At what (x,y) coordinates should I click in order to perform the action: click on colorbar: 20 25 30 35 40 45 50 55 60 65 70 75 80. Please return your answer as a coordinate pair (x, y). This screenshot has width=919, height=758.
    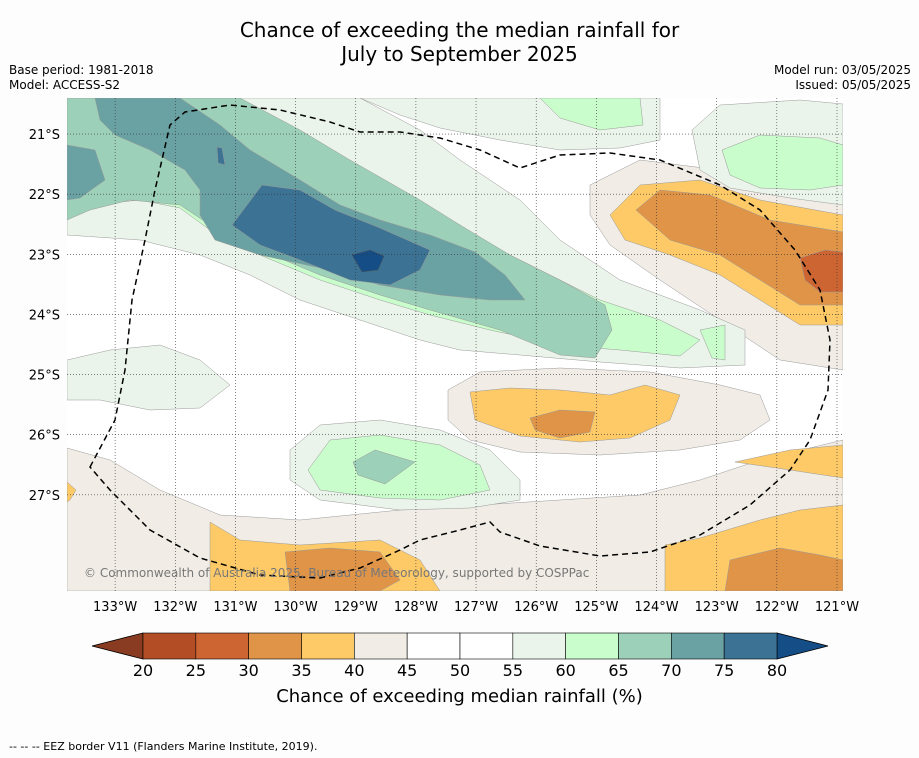
    Looking at the image, I should click on (460, 656).